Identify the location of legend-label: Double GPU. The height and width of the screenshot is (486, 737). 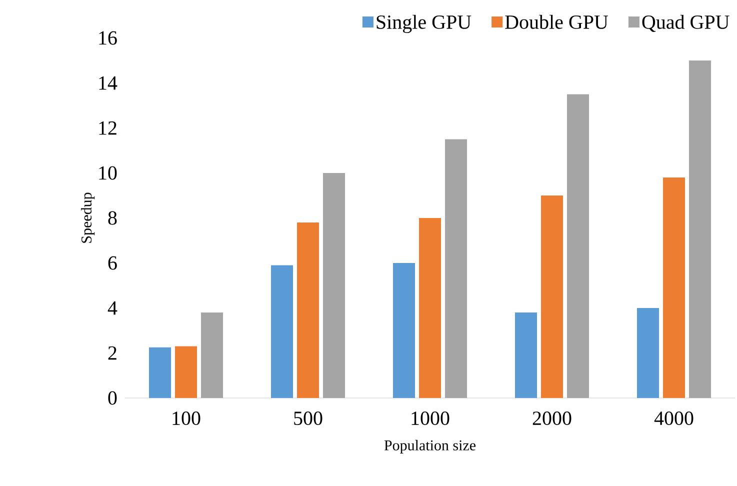
(556, 21).